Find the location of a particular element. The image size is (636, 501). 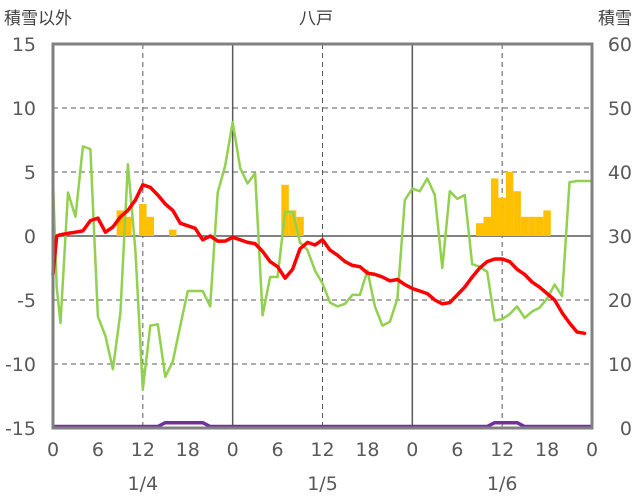

date-label: 1/6 is located at coordinates (502, 484).